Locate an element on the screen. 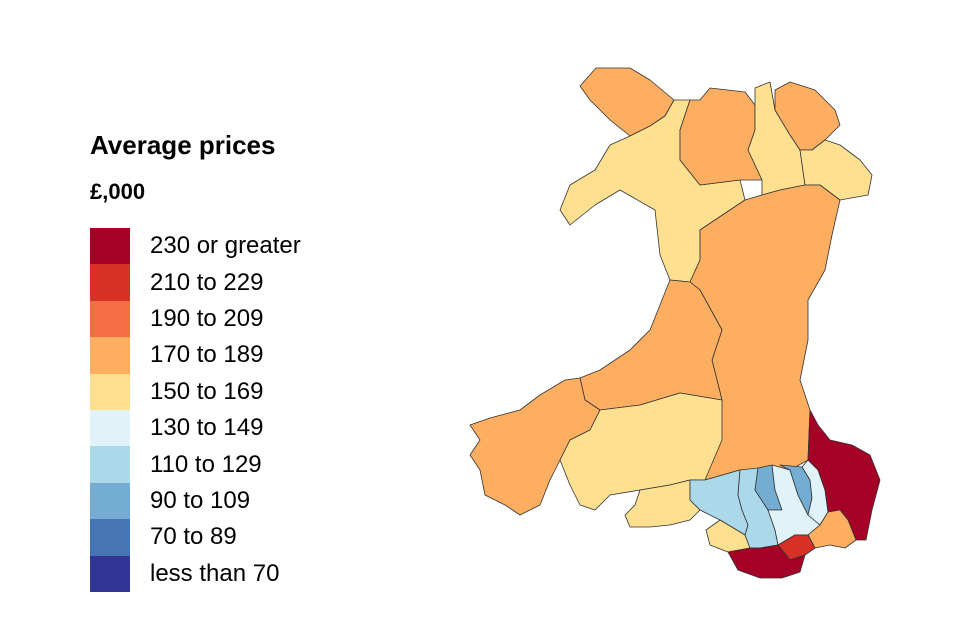 The image size is (960, 640). legend-item: 230 or greater is located at coordinates (240, 246).